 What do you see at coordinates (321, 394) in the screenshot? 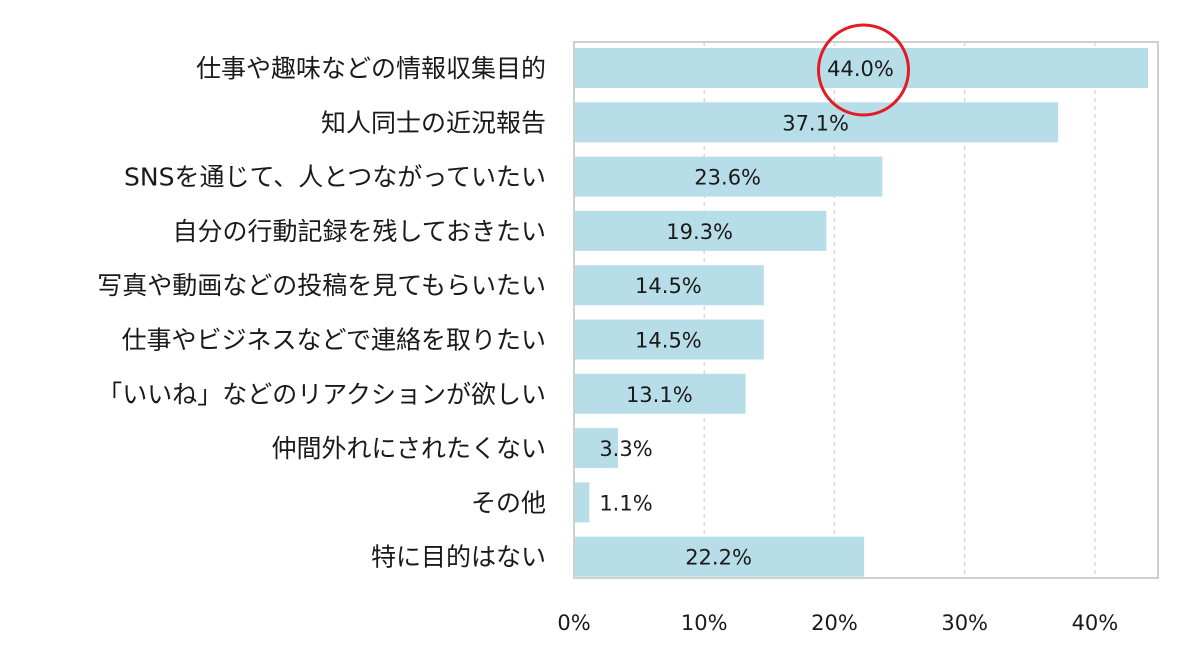
I see `category-label-7: 「いいね」などのリアクションが欲しい` at bounding box center [321, 394].